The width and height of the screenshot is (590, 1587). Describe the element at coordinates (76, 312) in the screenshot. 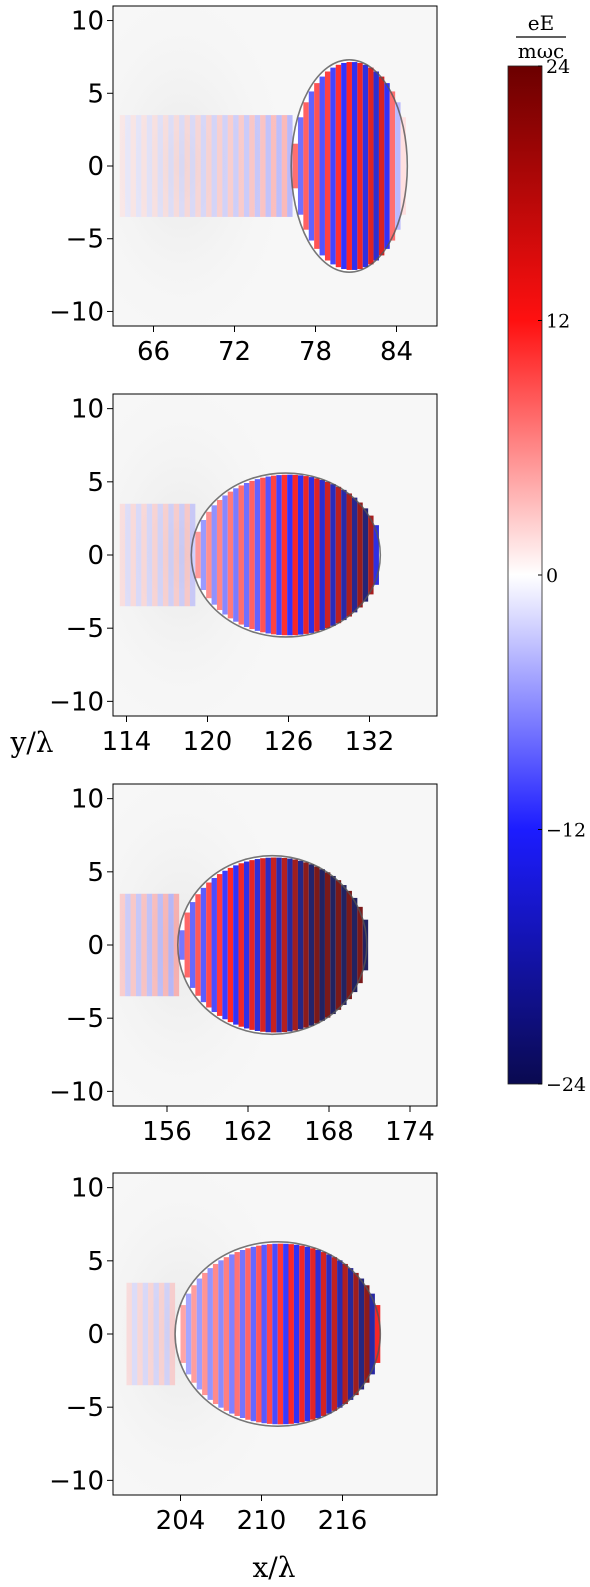

I see `y-tick-label: −10` at that location.